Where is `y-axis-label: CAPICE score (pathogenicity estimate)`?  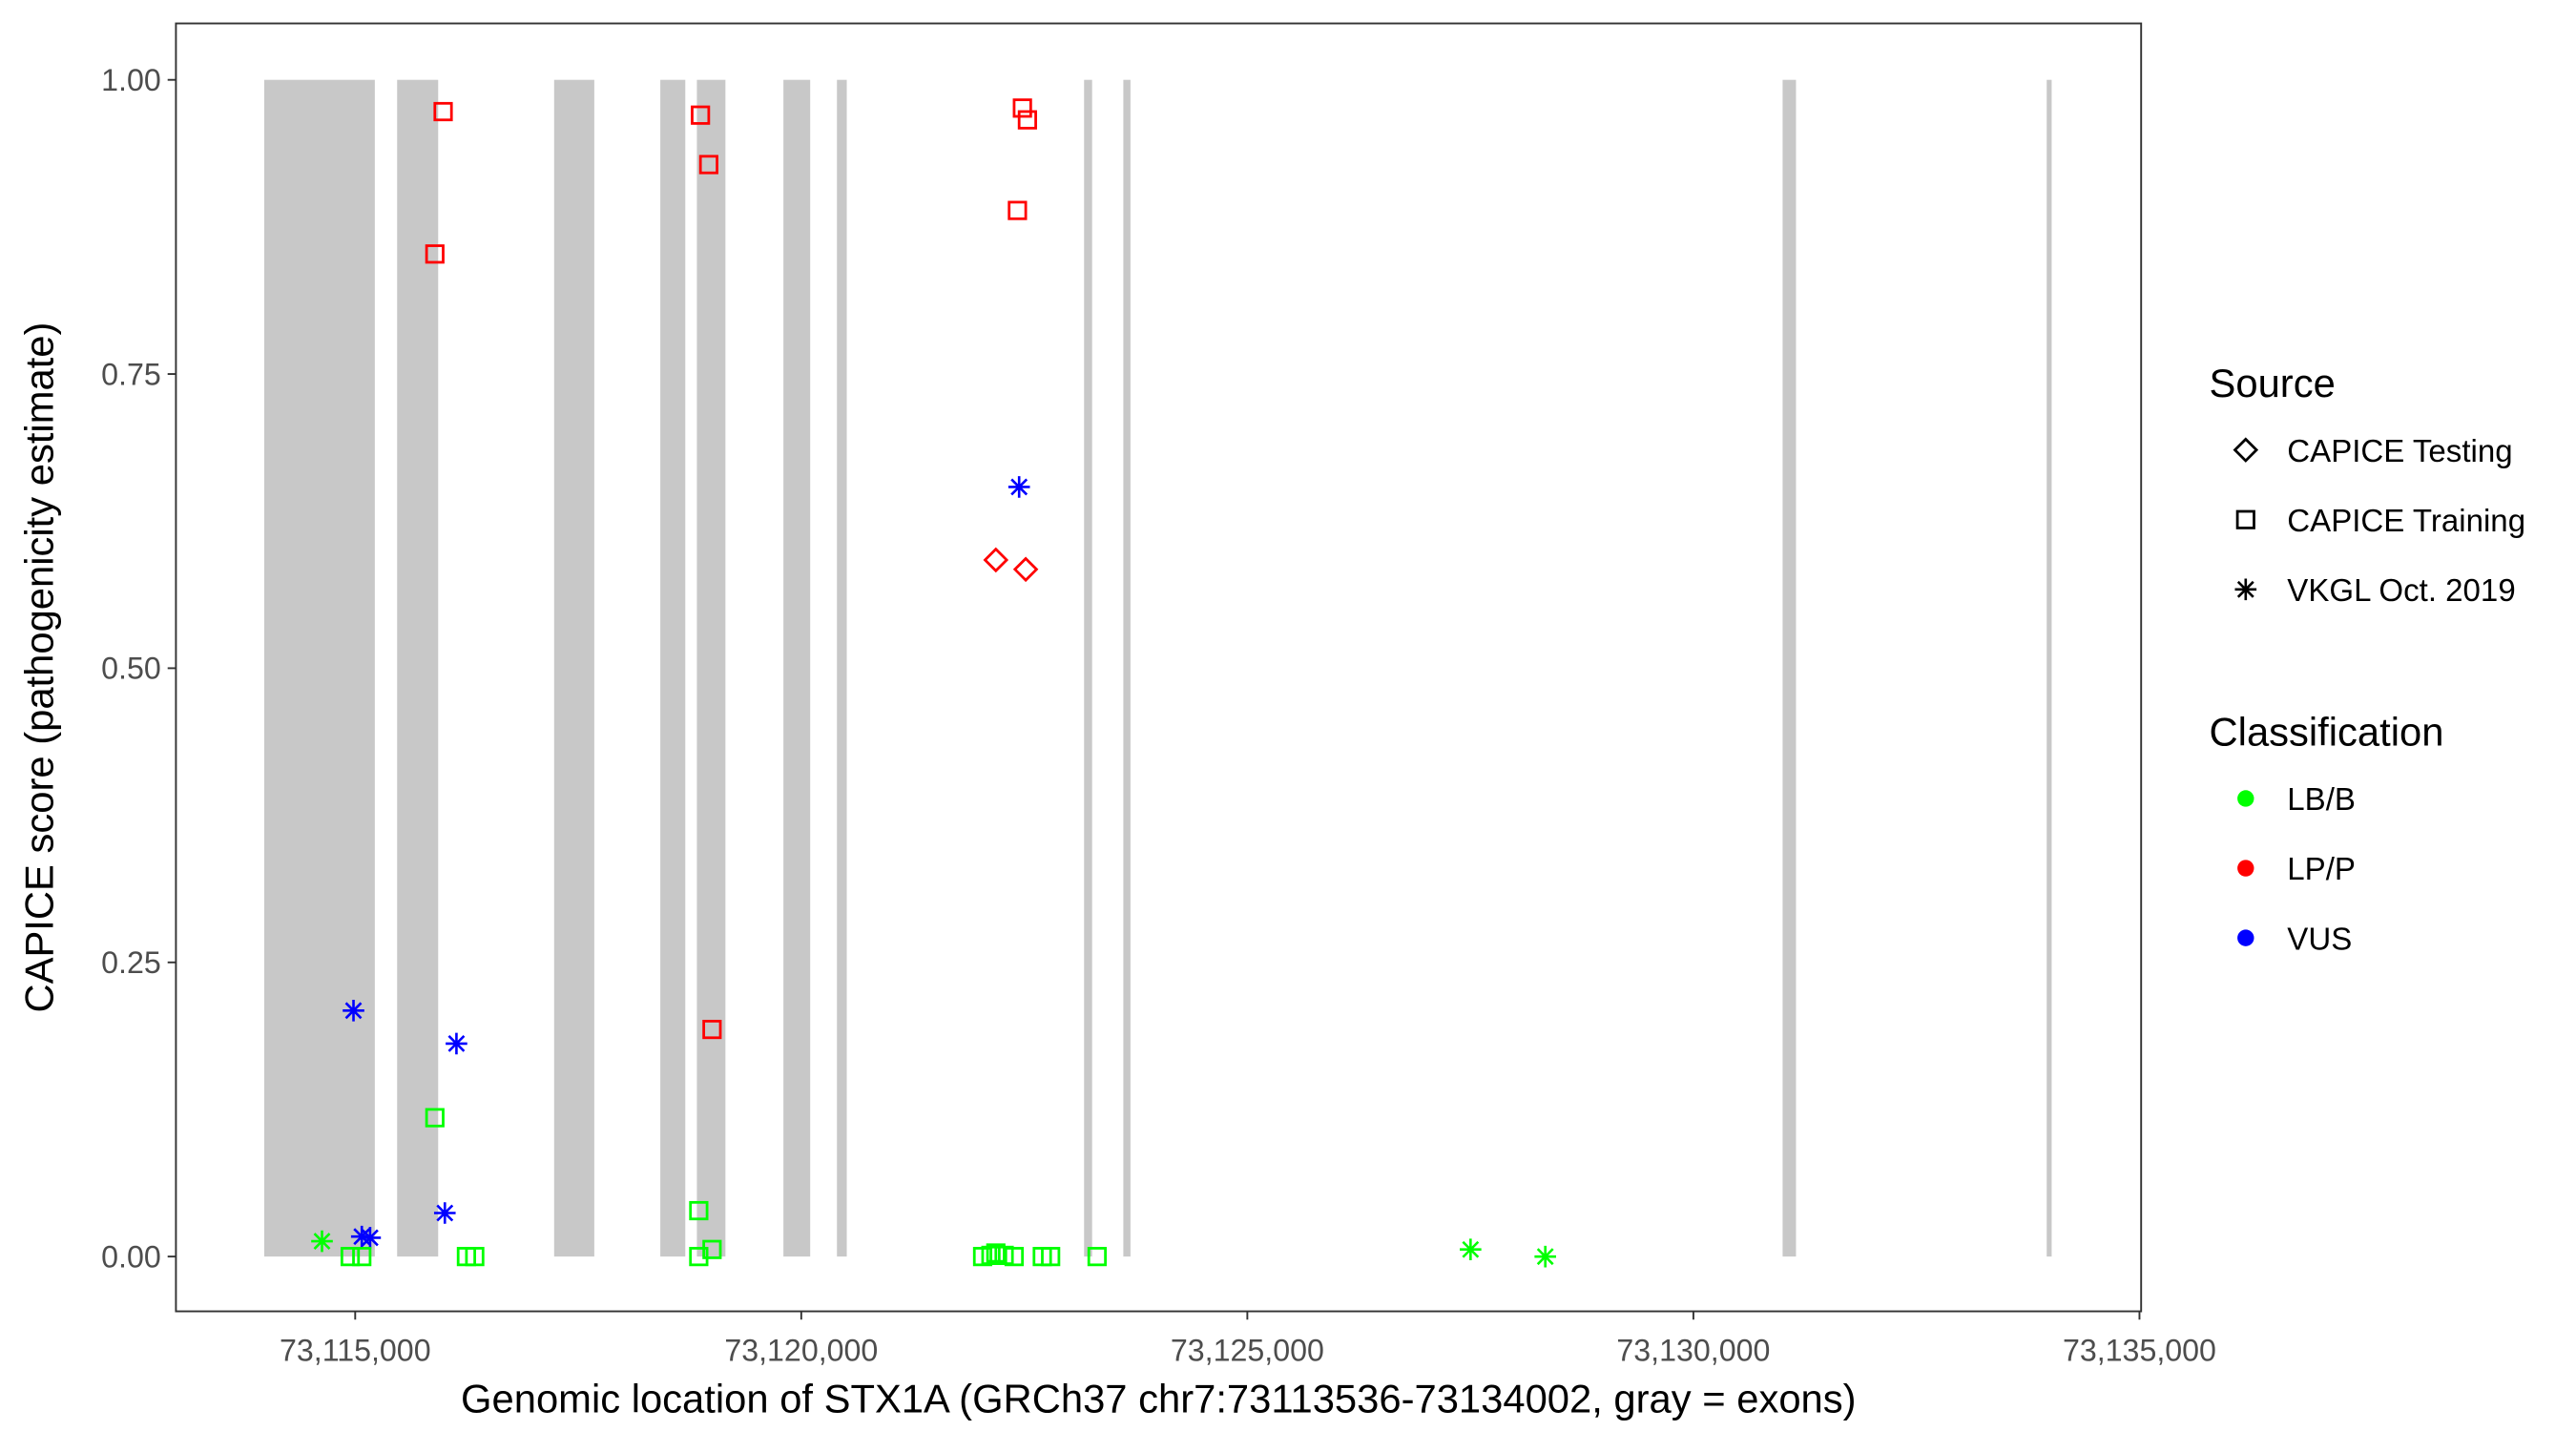
y-axis-label: CAPICE score (pathogenicity estimate) is located at coordinates (39, 667).